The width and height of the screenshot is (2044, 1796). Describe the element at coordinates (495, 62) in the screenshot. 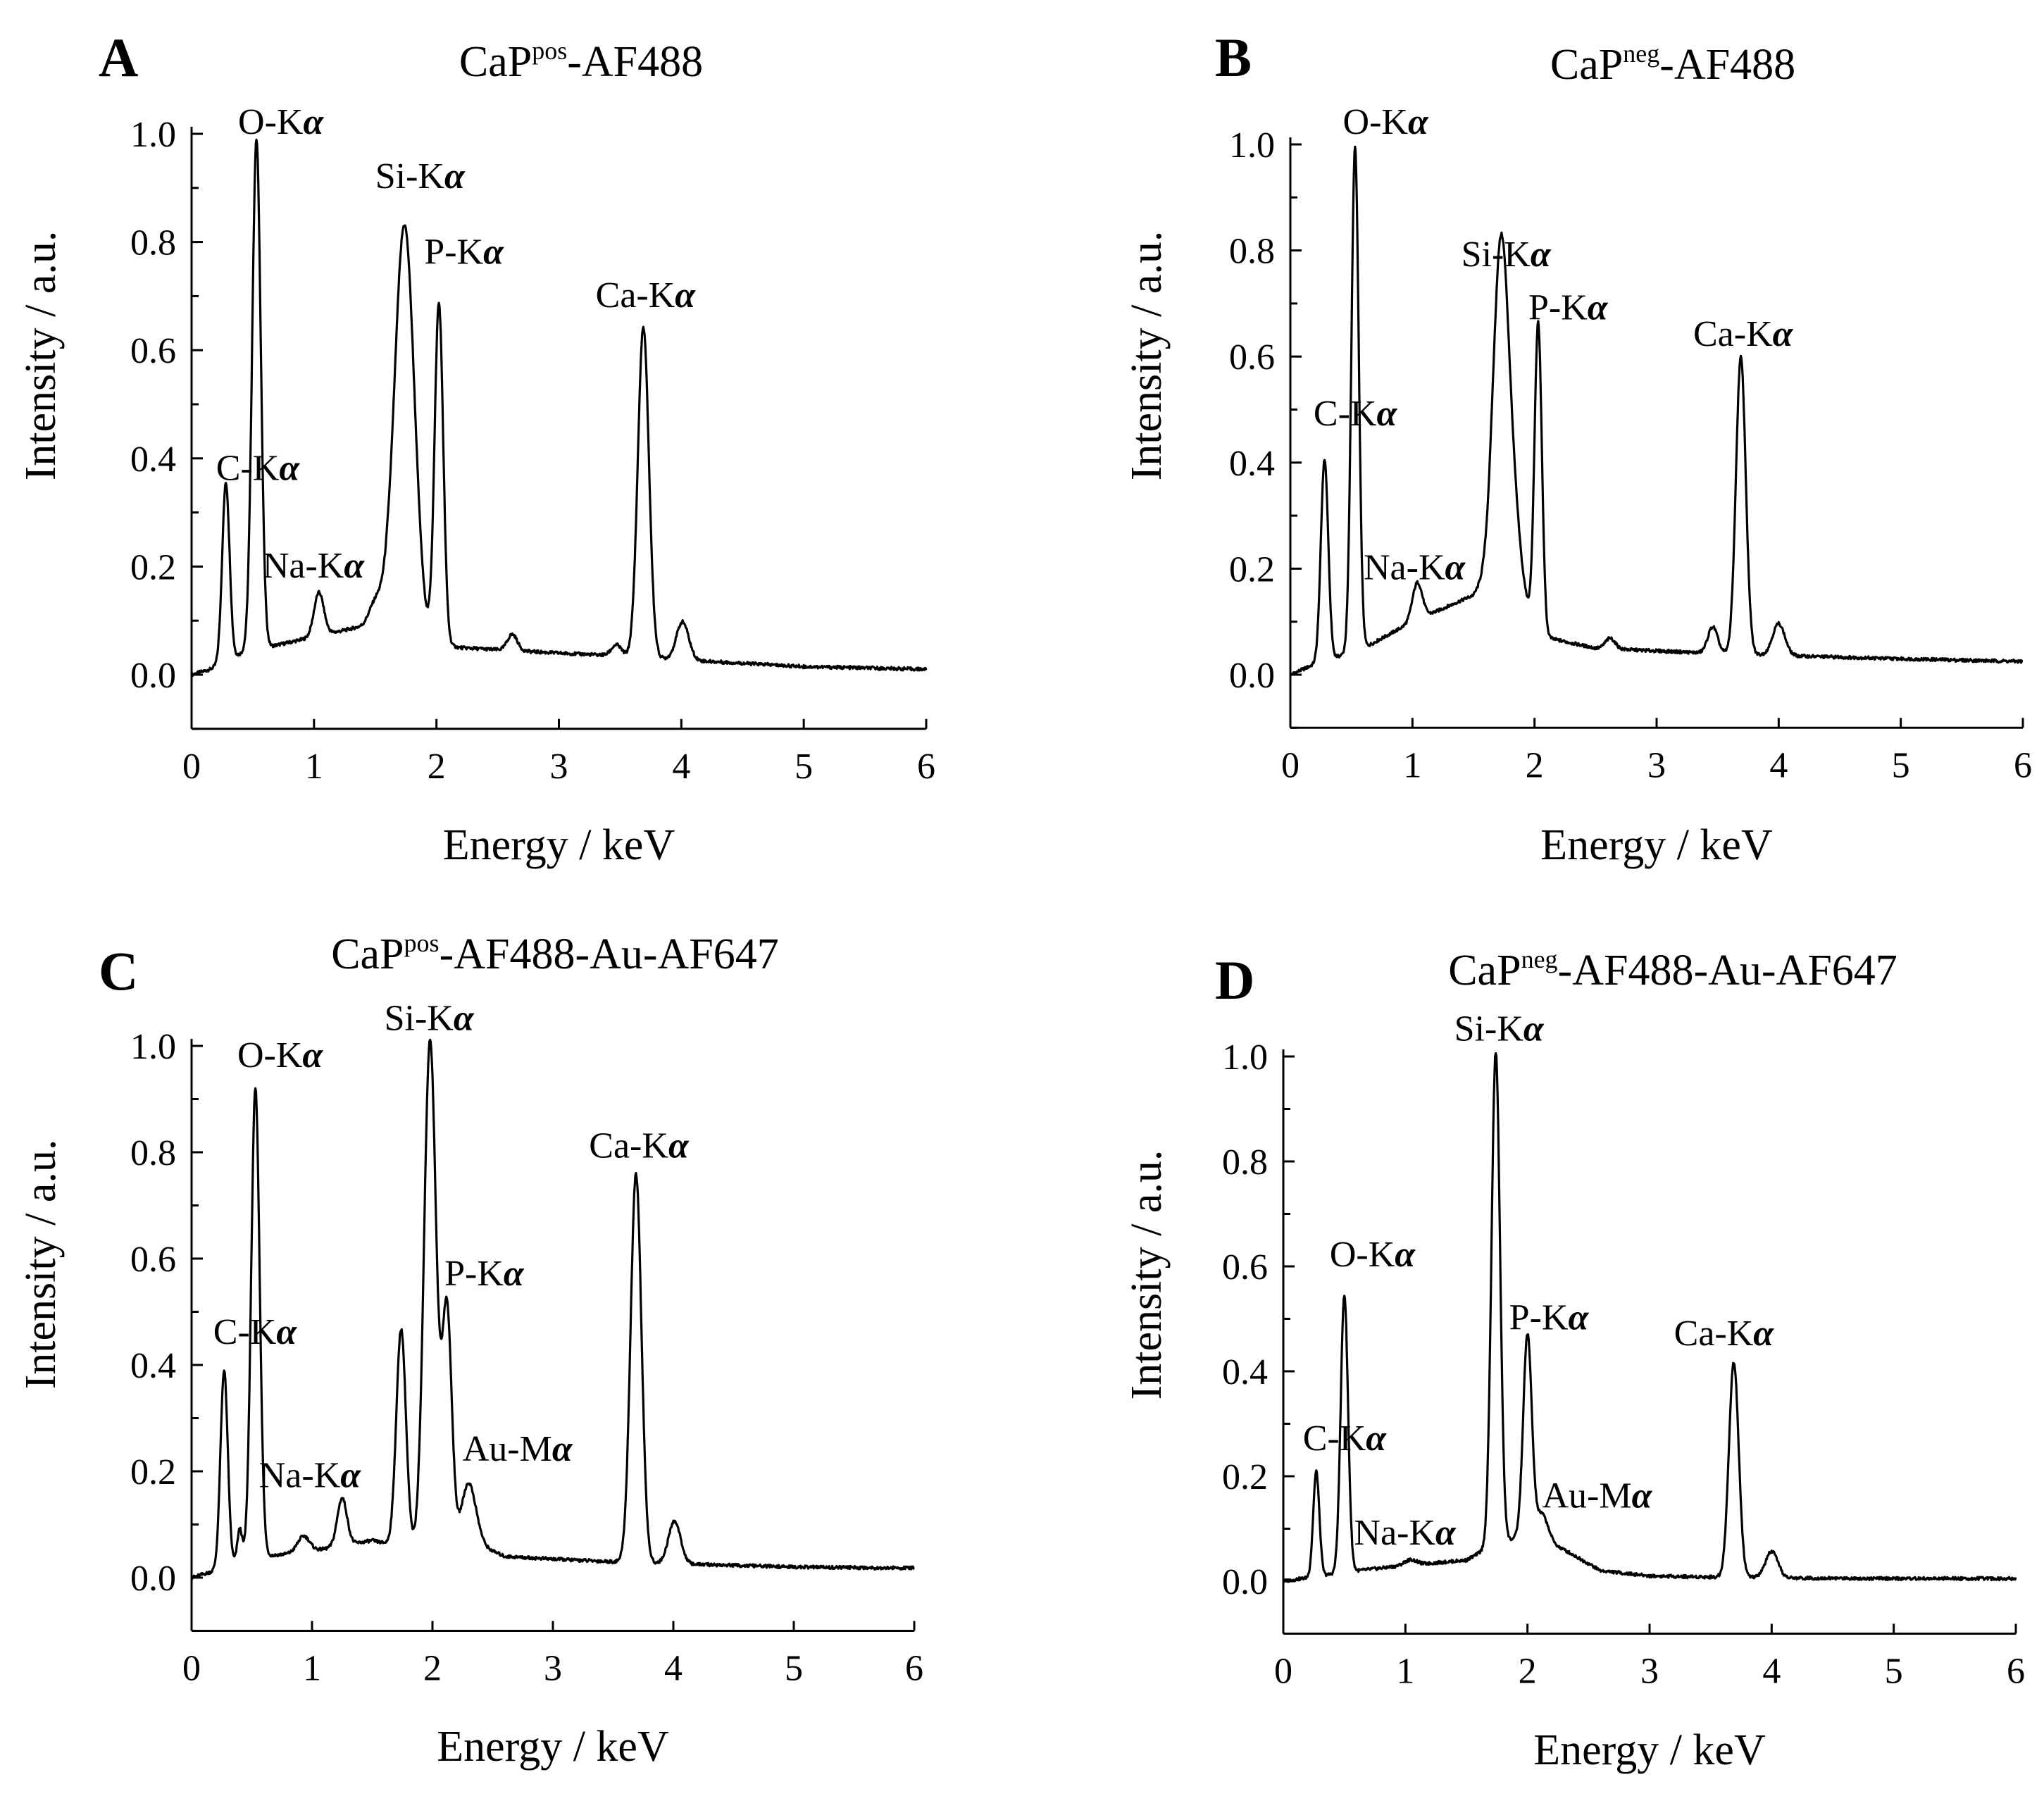

I see `title-main: CaP` at that location.